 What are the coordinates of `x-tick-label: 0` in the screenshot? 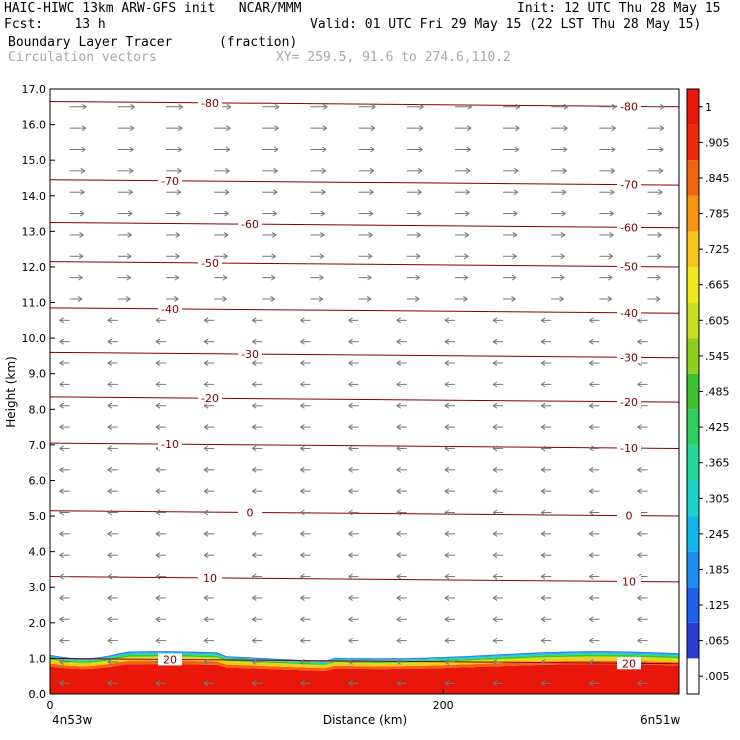 It's located at (50, 705).